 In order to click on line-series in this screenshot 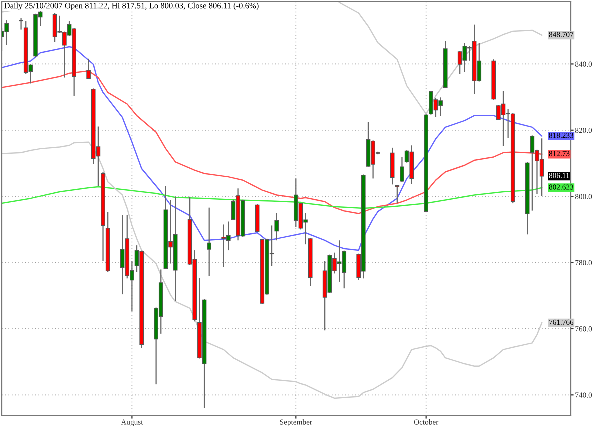, I will do `click(272, 198)`.